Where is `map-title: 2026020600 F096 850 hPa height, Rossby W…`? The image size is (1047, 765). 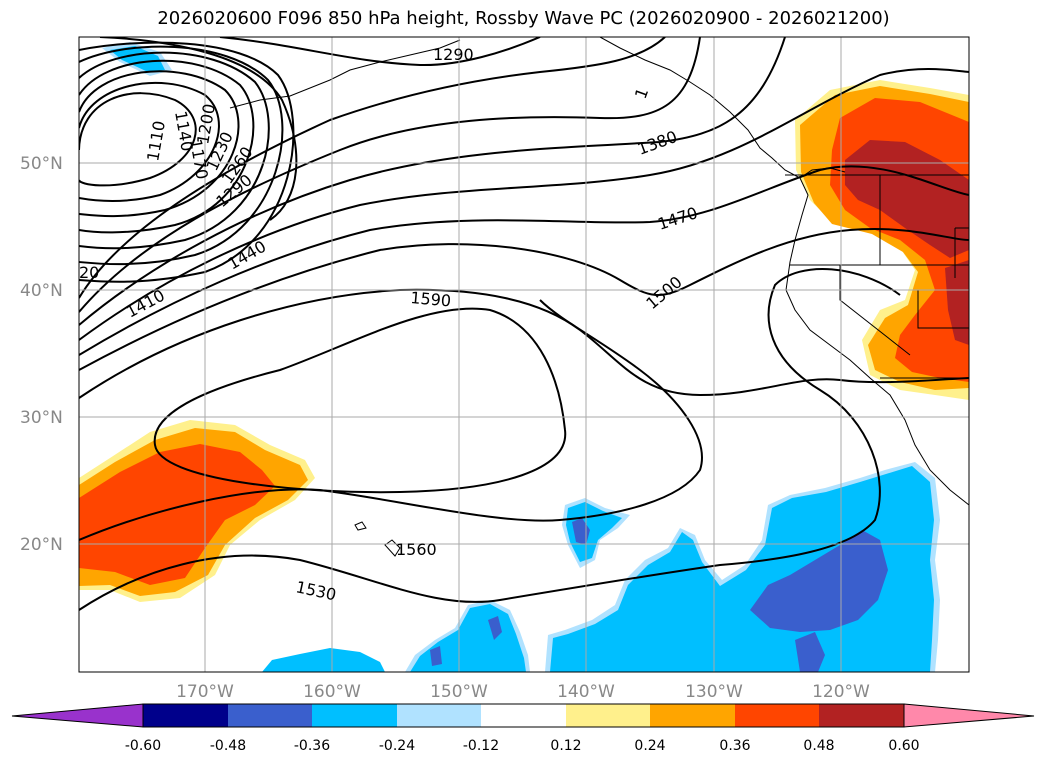
map-title: 2026020600 F096 850 hPa height, Rossby W… is located at coordinates (523, 18).